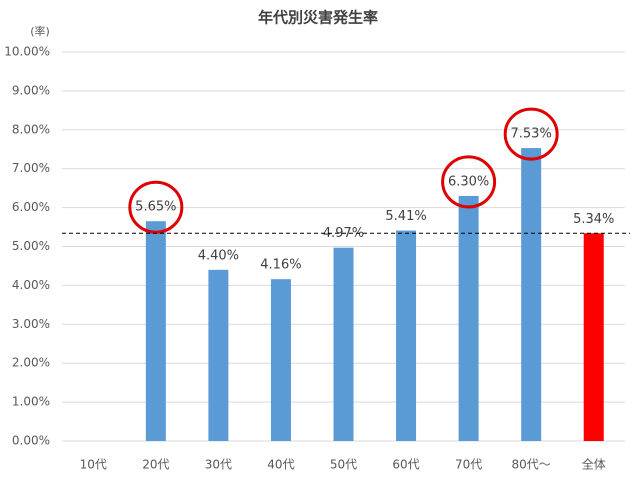  Describe the element at coordinates (468, 465) in the screenshot. I see `x-tick-label: 70代` at that location.